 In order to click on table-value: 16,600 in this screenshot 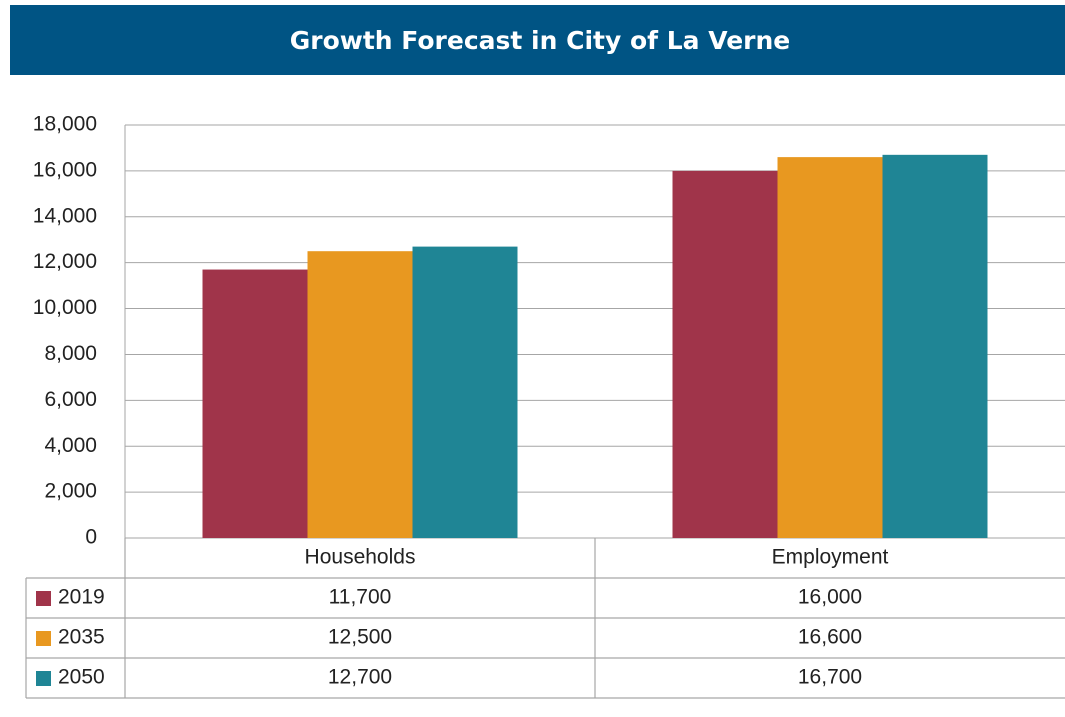, I will do `click(830, 637)`.